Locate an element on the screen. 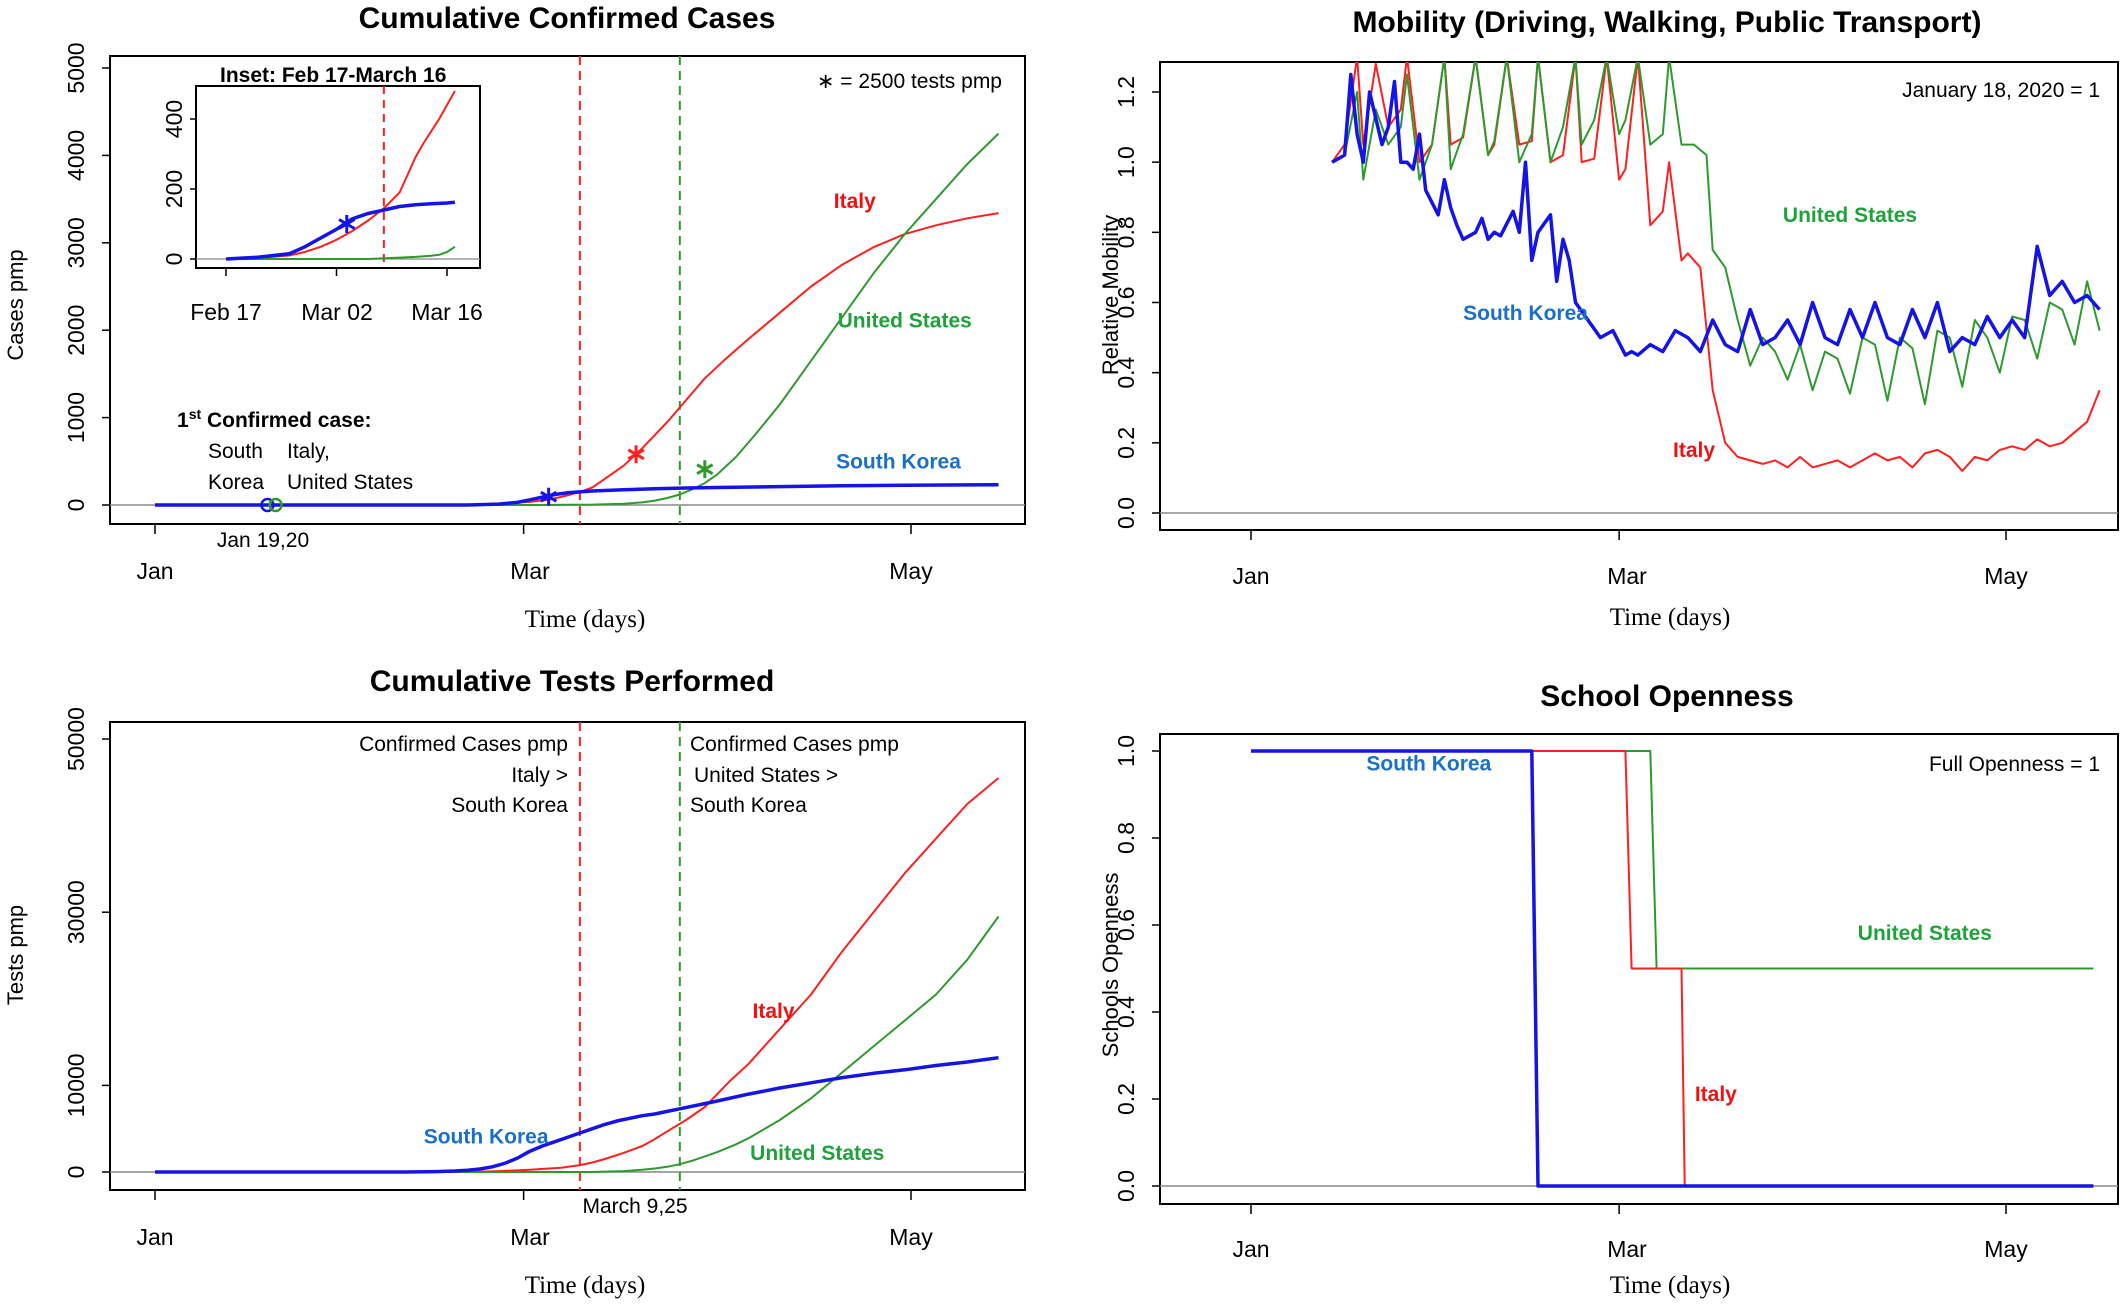 The image size is (2128, 1314). vline-note-us: United States > is located at coordinates (766, 775).